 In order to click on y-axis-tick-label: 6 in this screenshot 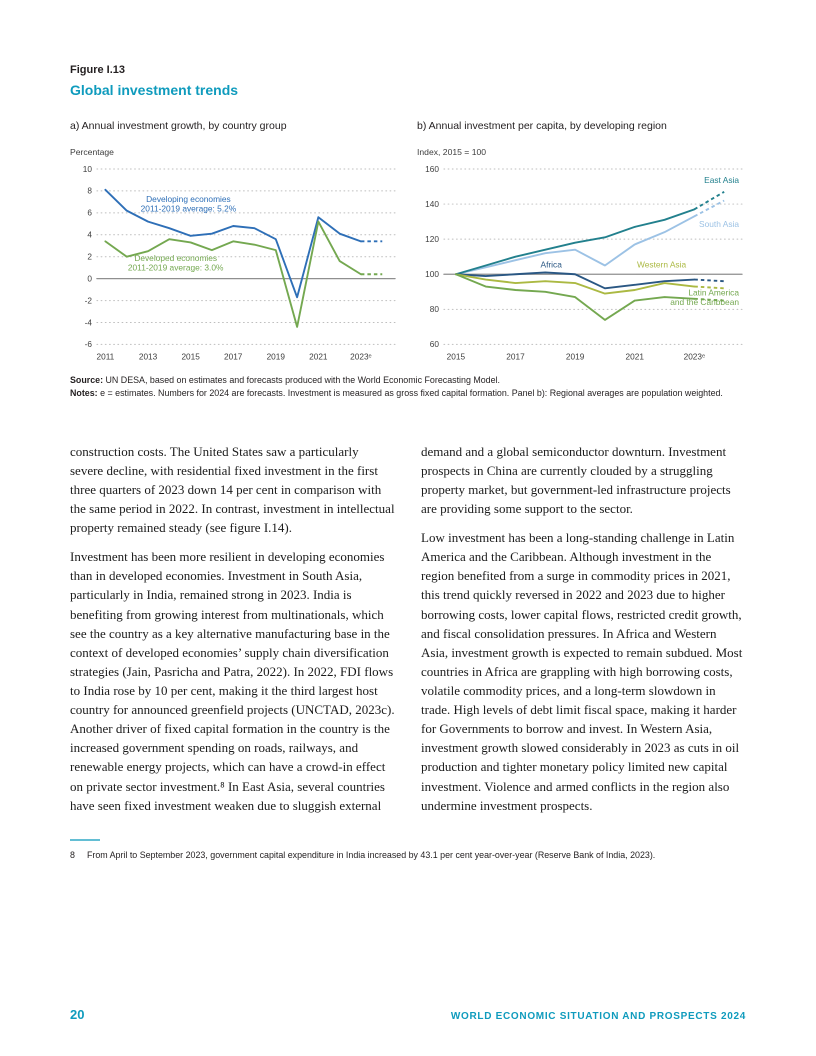, I will do `click(89, 213)`.